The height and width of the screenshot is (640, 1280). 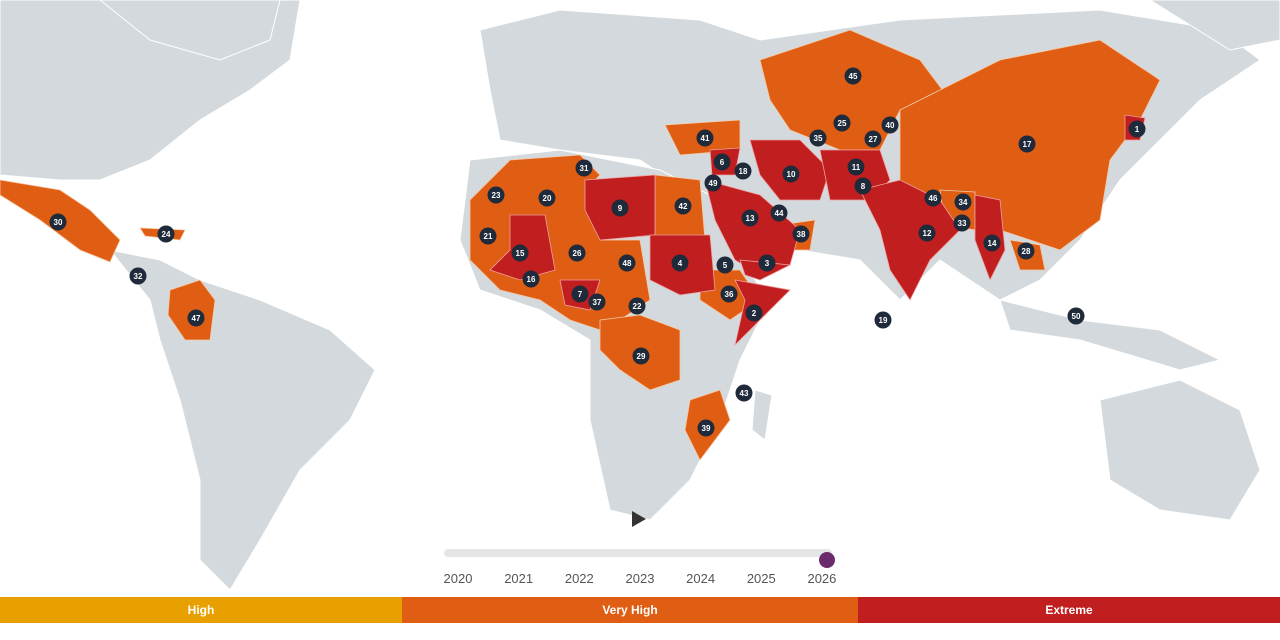 I want to click on timeline-years: 2020 2021 2022 2023 2024 2025 2026, so click(x=640, y=578).